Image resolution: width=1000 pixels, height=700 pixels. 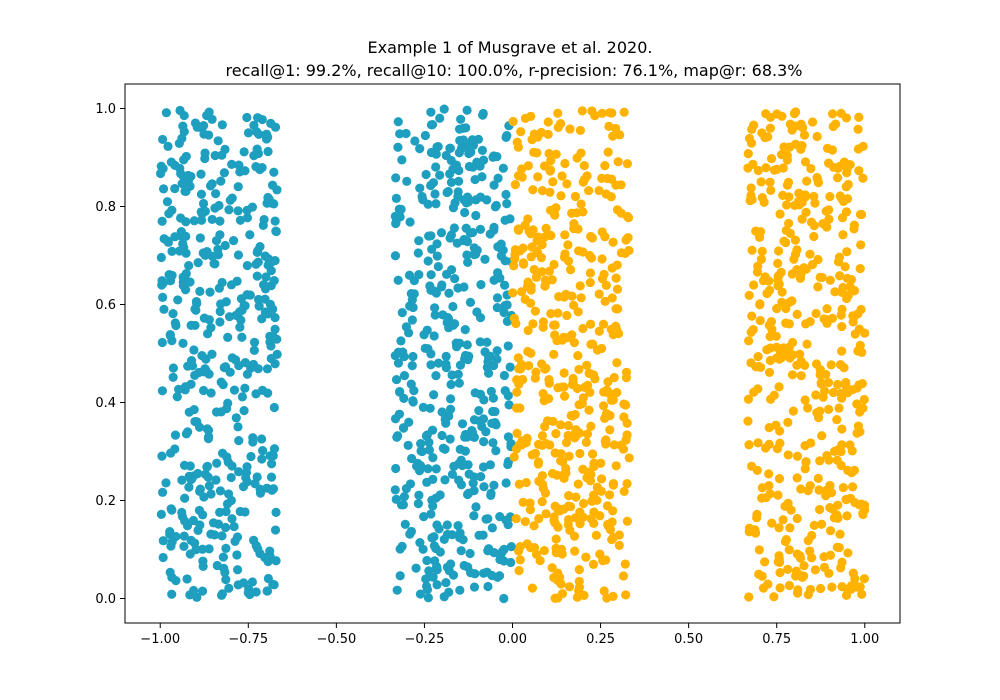 I want to click on x-tick-label: 0.75, so click(x=776, y=639).